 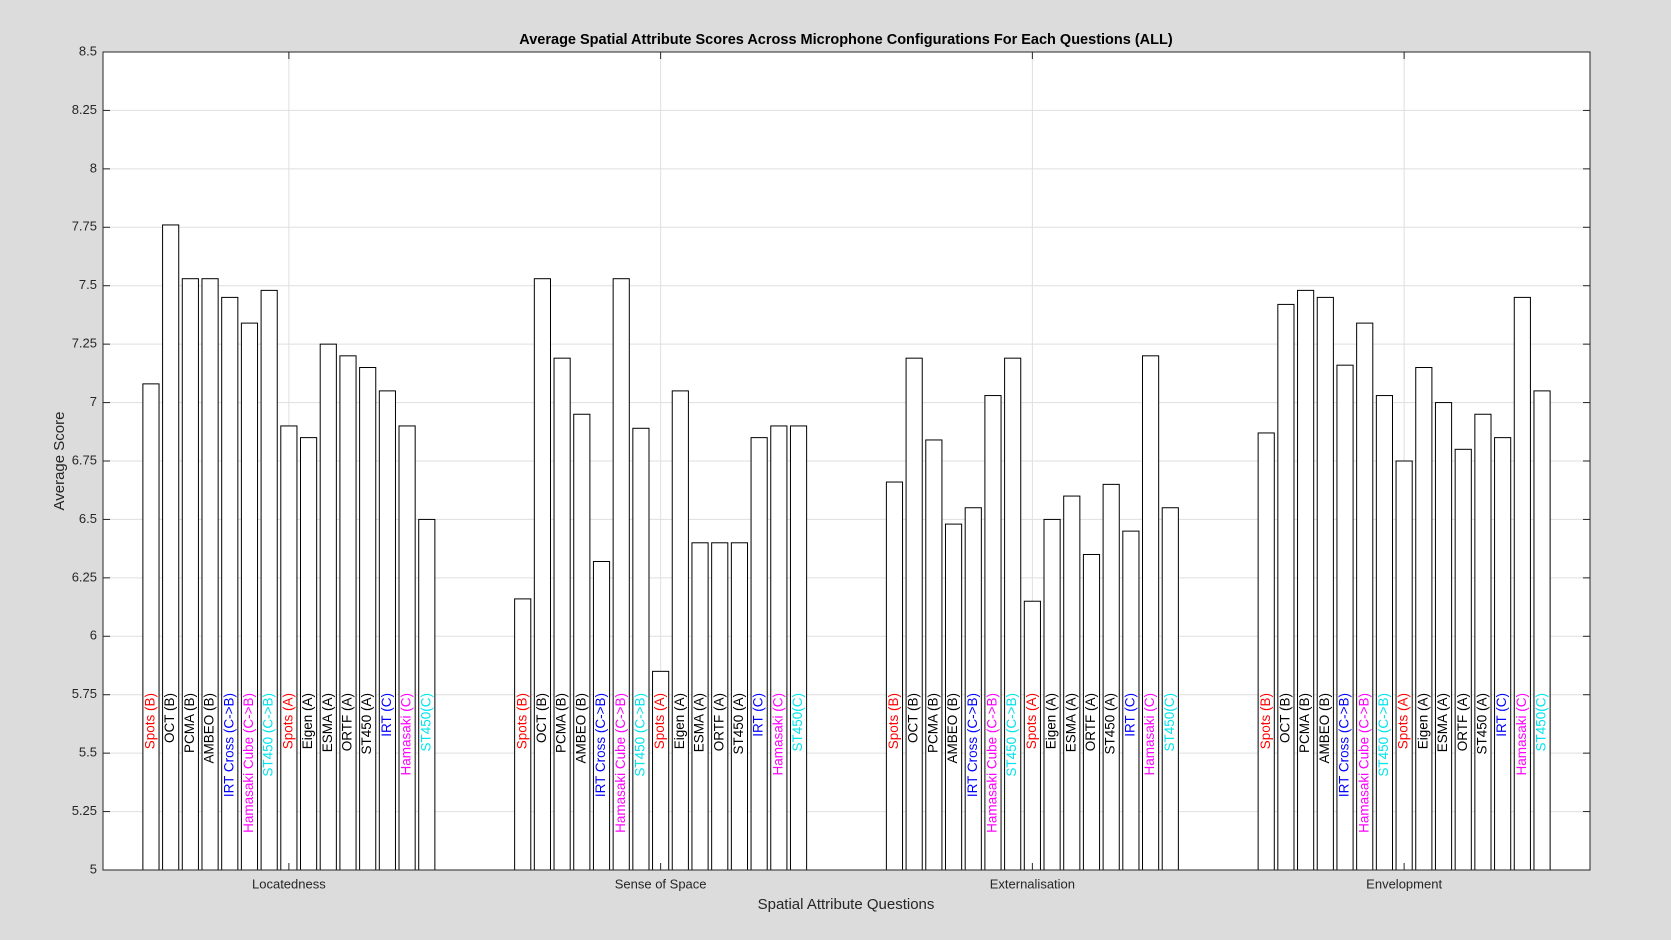 What do you see at coordinates (88, 752) in the screenshot?
I see `y-tick-label: 5.5` at bounding box center [88, 752].